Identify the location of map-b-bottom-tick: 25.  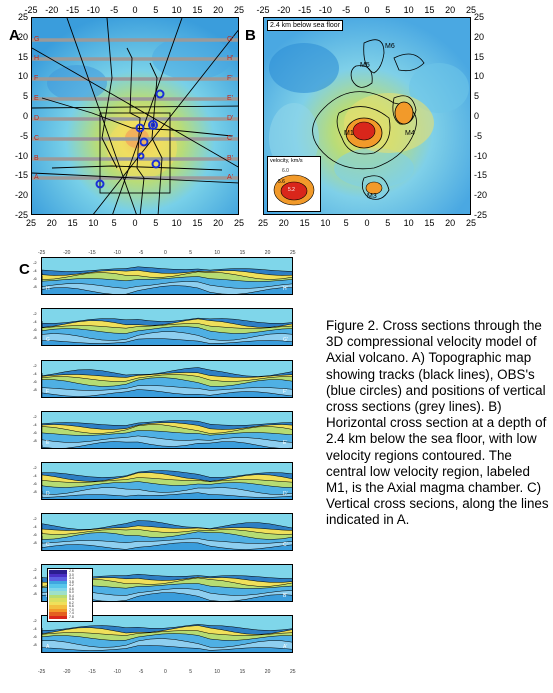
(262, 223).